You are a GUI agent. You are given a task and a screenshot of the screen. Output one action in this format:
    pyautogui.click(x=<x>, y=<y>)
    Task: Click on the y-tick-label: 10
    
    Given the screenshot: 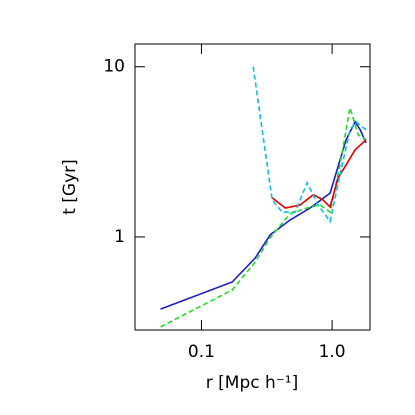 What is the action you would take?
    pyautogui.click(x=114, y=67)
    